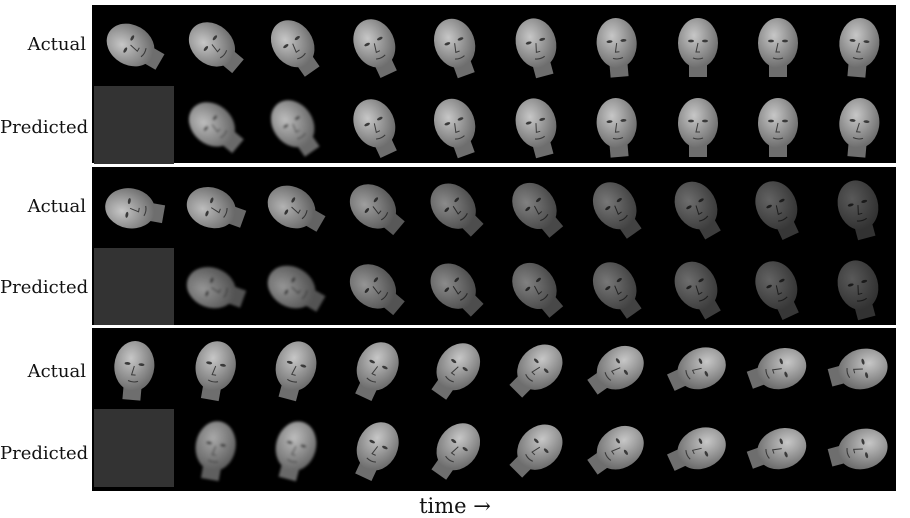 Image resolution: width=910 pixels, height=518 pixels. What do you see at coordinates (56, 371) in the screenshot?
I see `row-label-actual-3: Actual` at bounding box center [56, 371].